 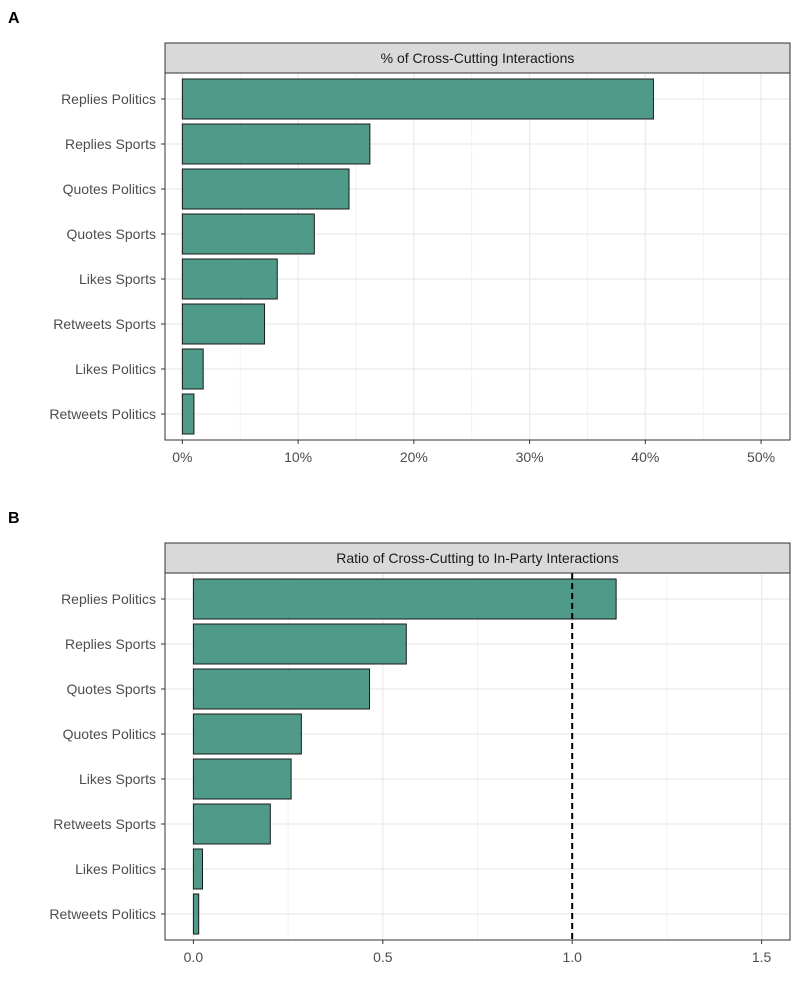 What do you see at coordinates (194, 957) in the screenshot?
I see `x-tick-label: 0.0` at bounding box center [194, 957].